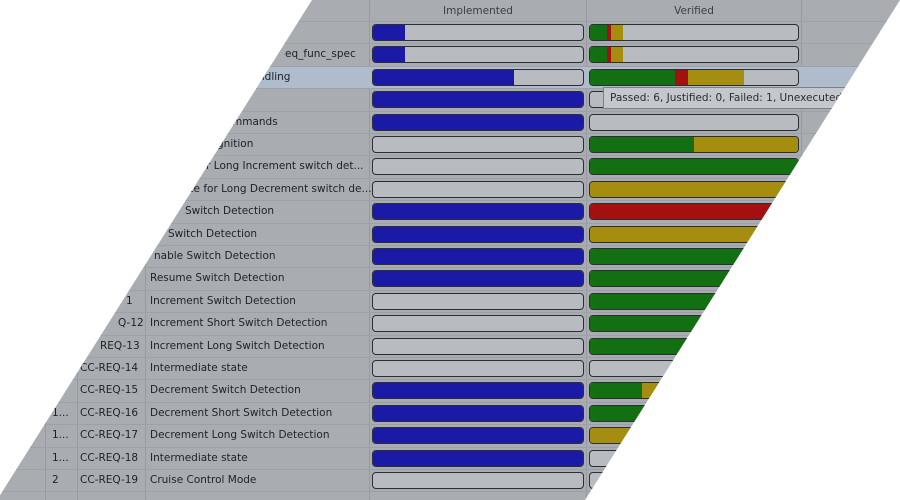 This screenshot has width=900, height=500. I want to click on table-row: CC-REQ-14 Intermediate state, so click(450, 369).